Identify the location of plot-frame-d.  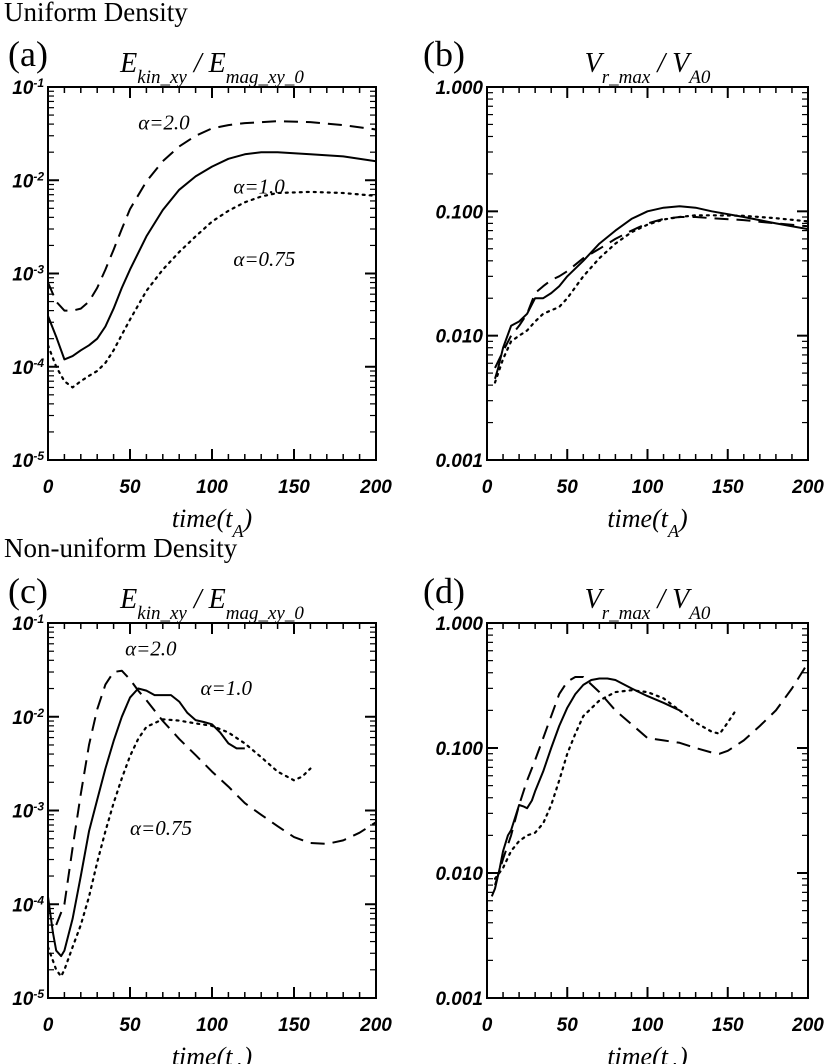
(647, 810).